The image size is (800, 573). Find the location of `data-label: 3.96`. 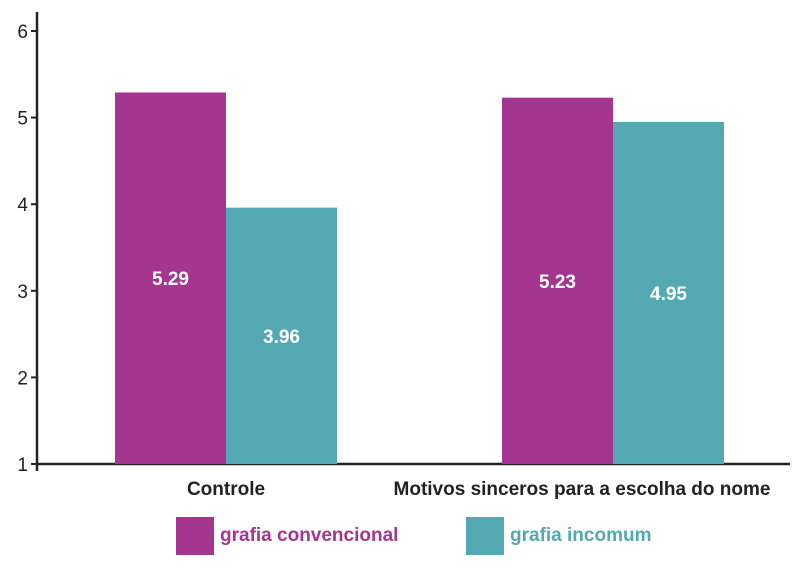

data-label: 3.96 is located at coordinates (281, 337).